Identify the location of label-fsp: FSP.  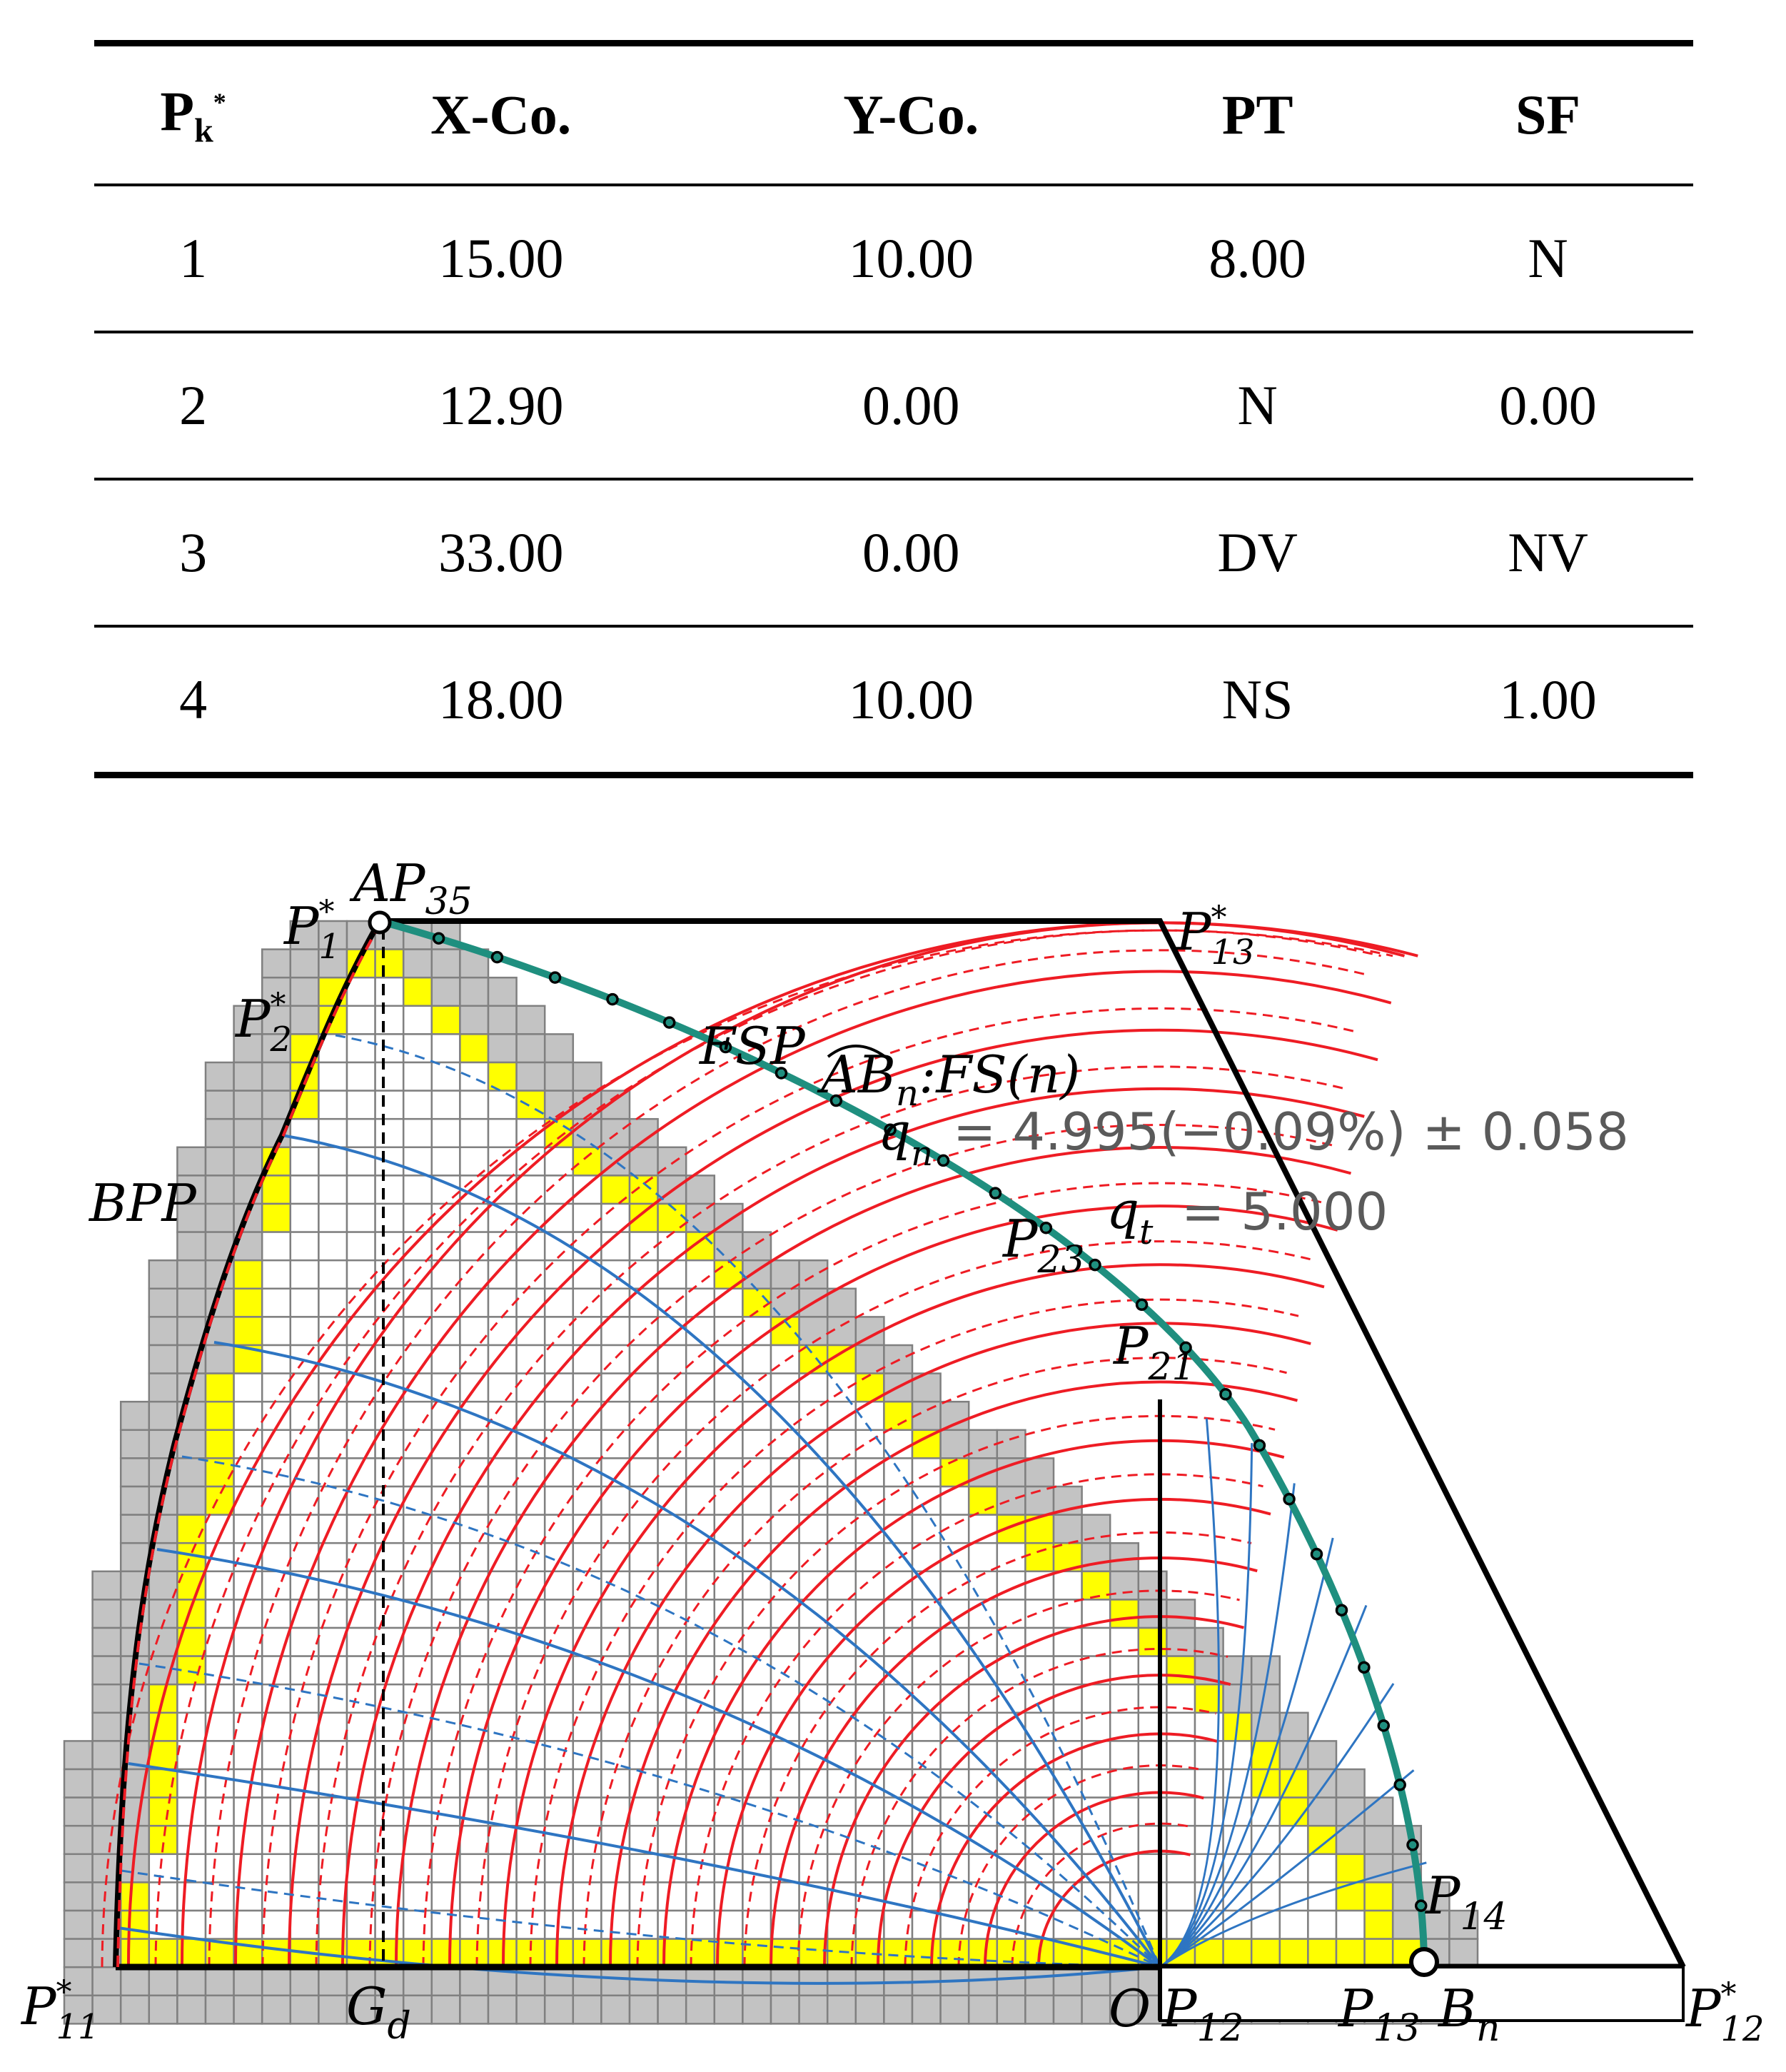
(752, 1046).